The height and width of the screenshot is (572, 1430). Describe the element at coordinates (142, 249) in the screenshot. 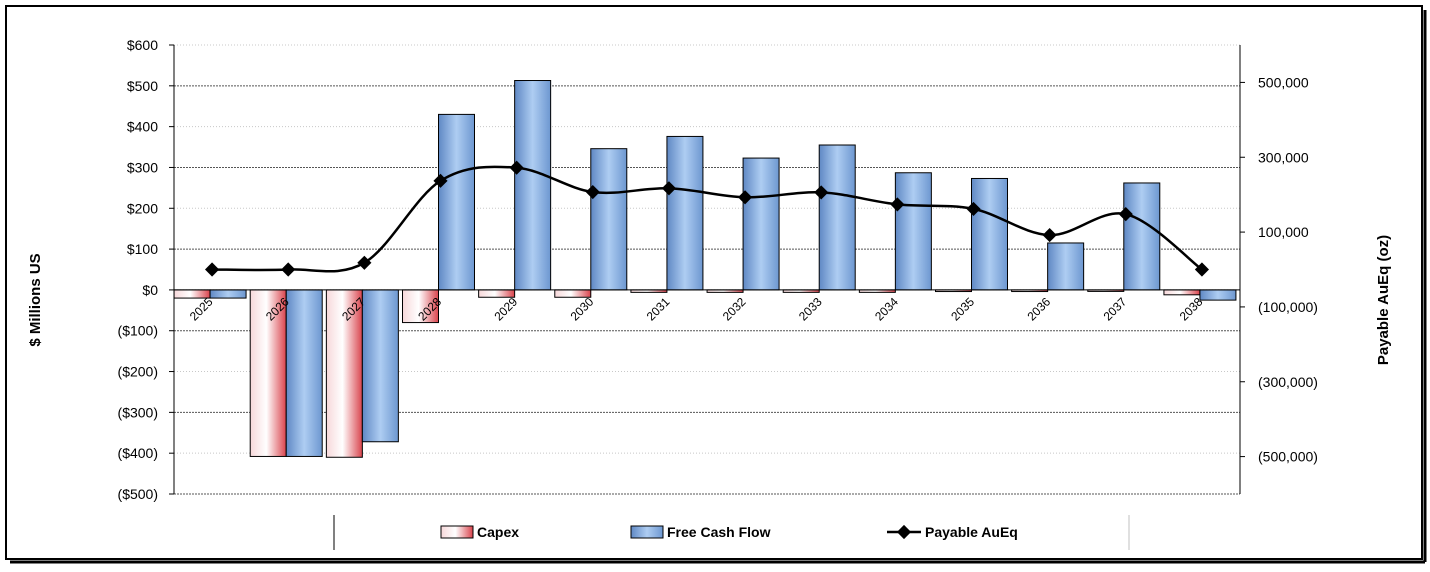

I see `y-tick-label: $100` at that location.